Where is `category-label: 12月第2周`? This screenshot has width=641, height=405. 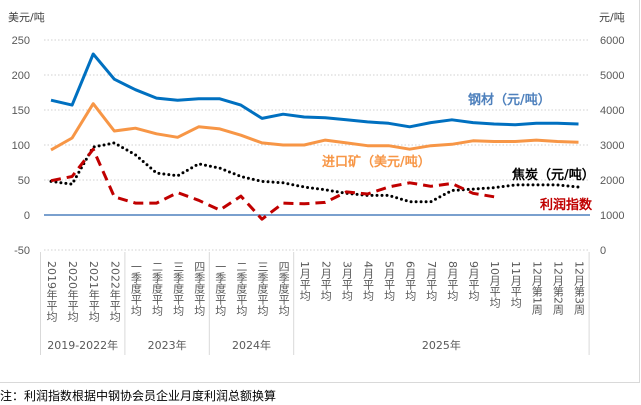 category-label: 12月第2周 is located at coordinates (558, 288).